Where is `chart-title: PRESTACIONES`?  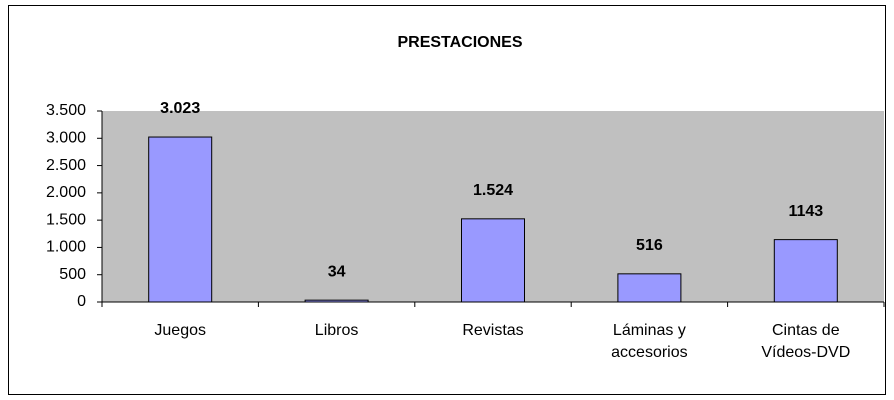 chart-title: PRESTACIONES is located at coordinates (459, 42).